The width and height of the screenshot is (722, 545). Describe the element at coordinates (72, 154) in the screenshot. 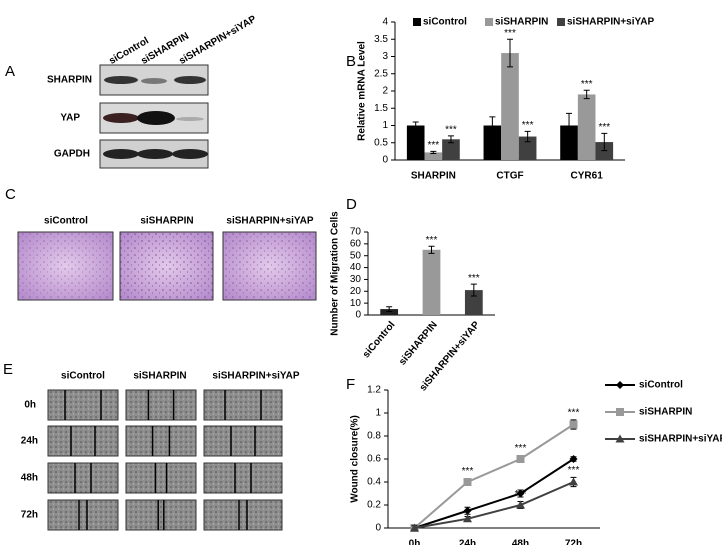

I see `blot-row-label: GAPDH` at that location.